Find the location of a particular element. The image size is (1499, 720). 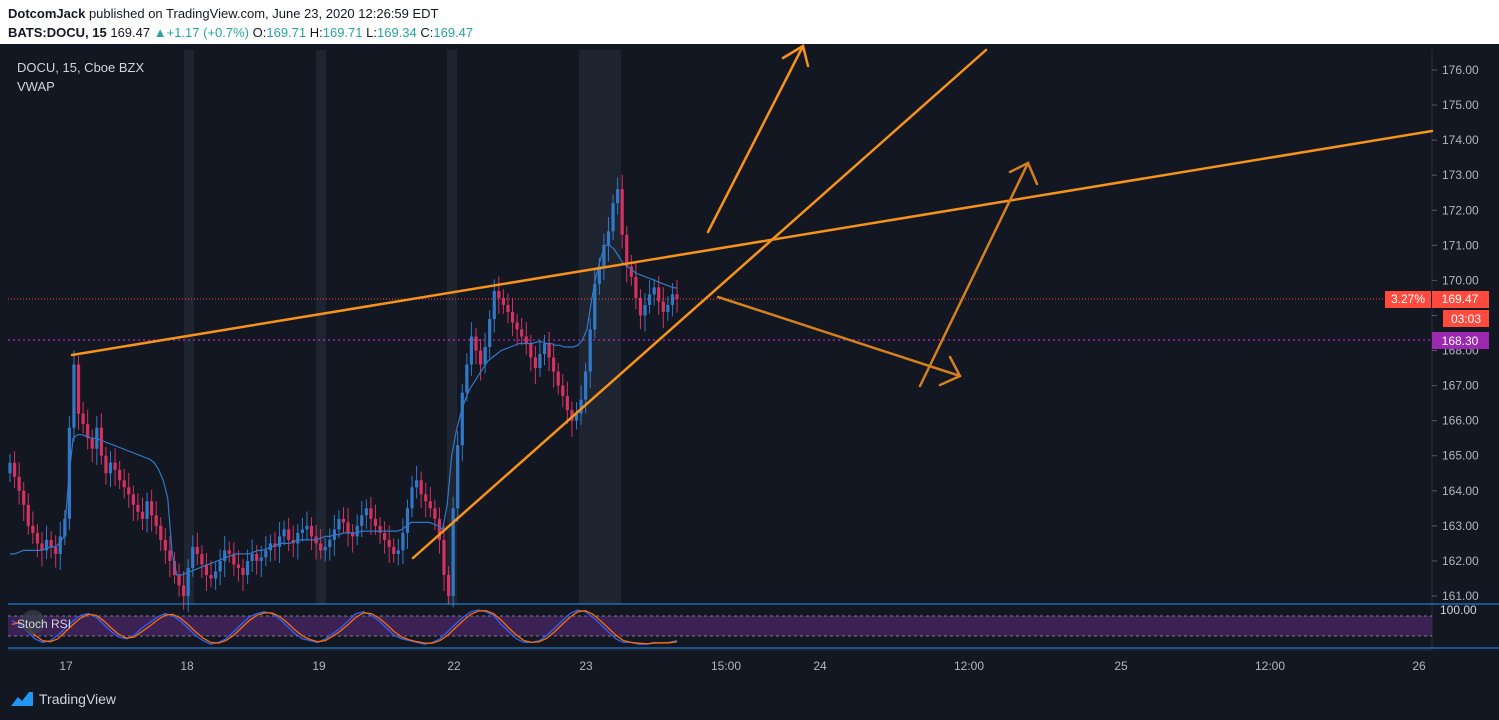

legend-indicator: VWAP is located at coordinates (36, 86).